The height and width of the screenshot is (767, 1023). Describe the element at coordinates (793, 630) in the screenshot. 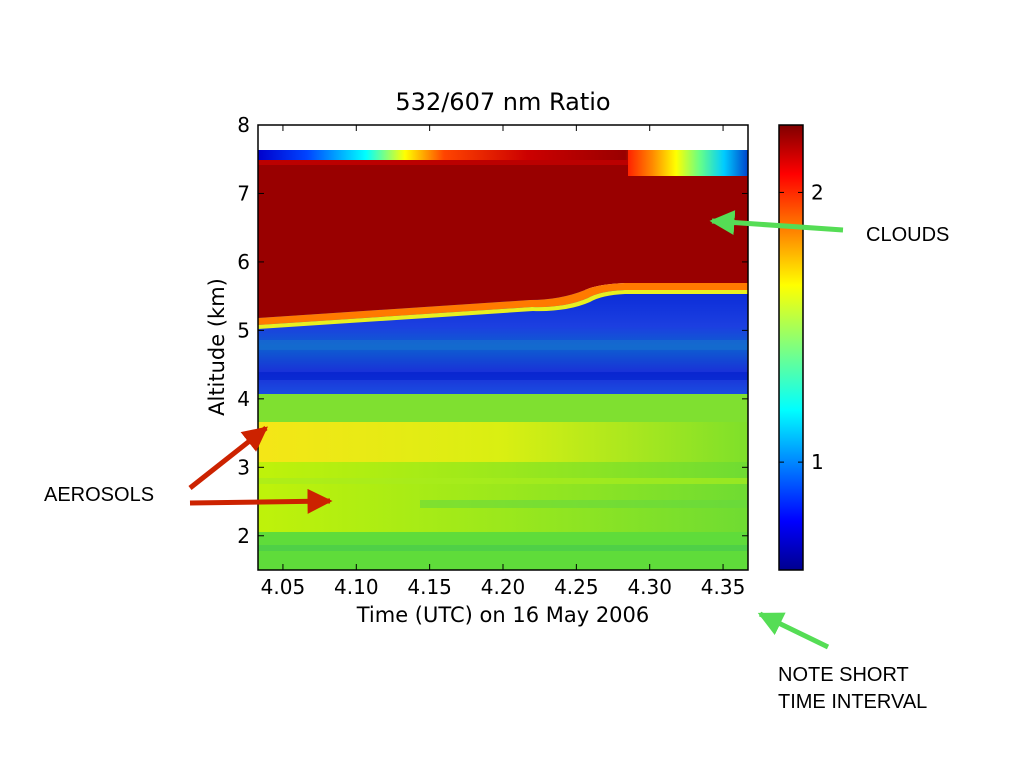

I see `time-interval-arrow` at that location.